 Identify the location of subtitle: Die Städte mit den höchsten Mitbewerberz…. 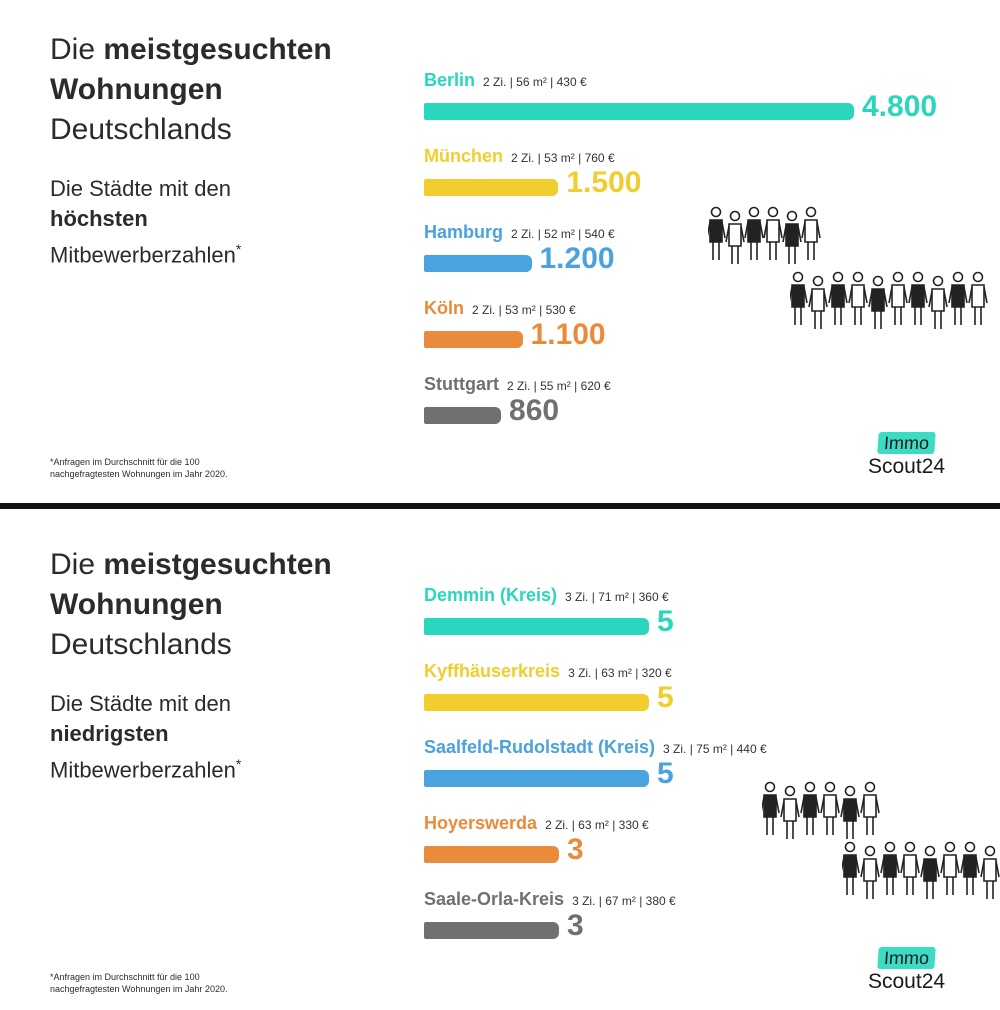
(145, 222).